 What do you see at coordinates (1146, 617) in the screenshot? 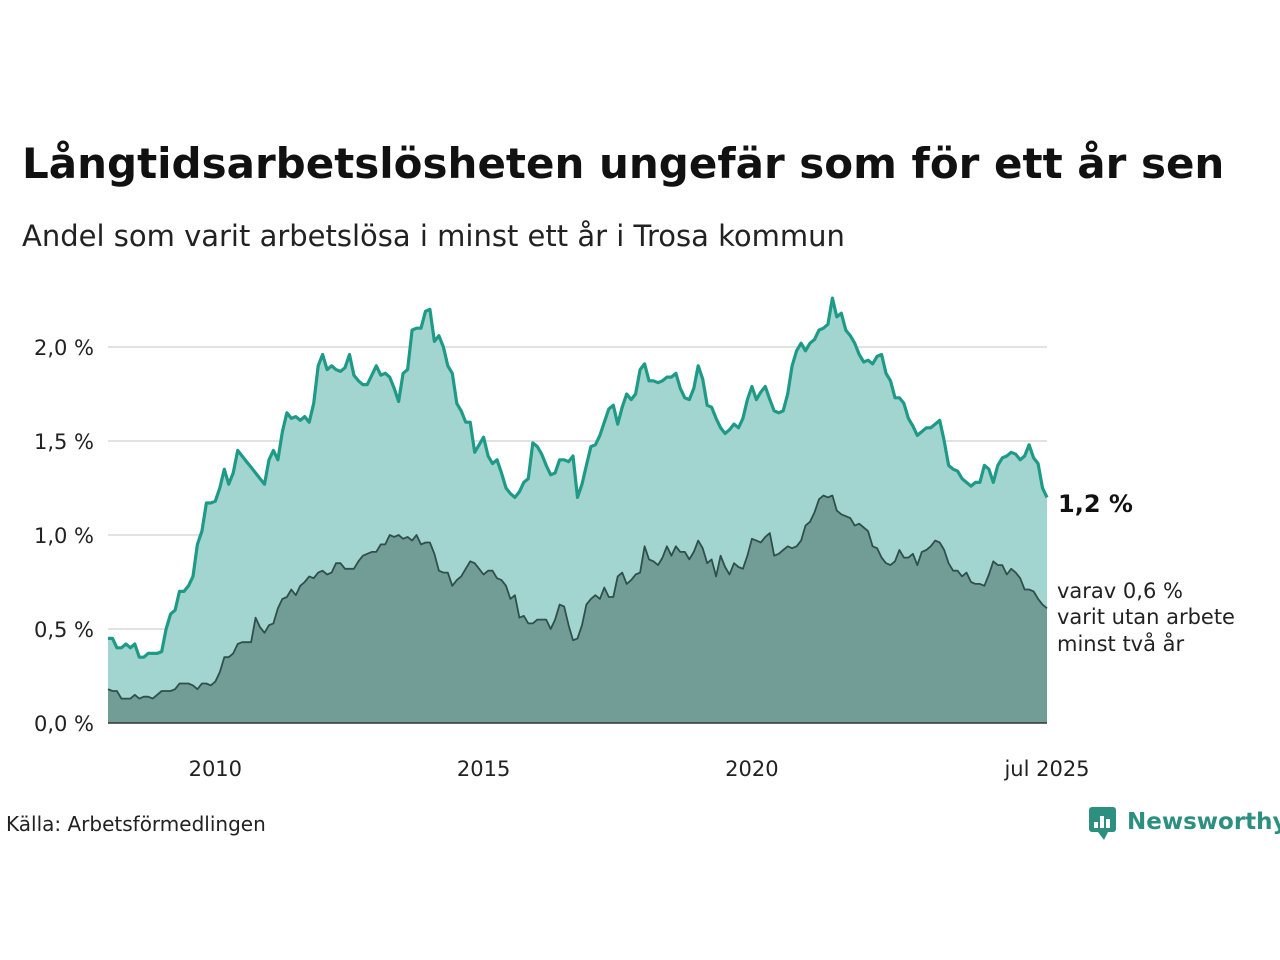
I see `end-label-sub-line-2: varit utan arbete` at bounding box center [1146, 617].